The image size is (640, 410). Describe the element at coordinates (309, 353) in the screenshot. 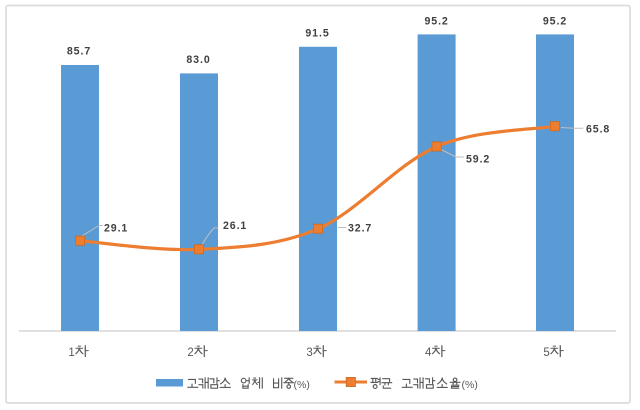

I see `svg-text: 3` at that location.